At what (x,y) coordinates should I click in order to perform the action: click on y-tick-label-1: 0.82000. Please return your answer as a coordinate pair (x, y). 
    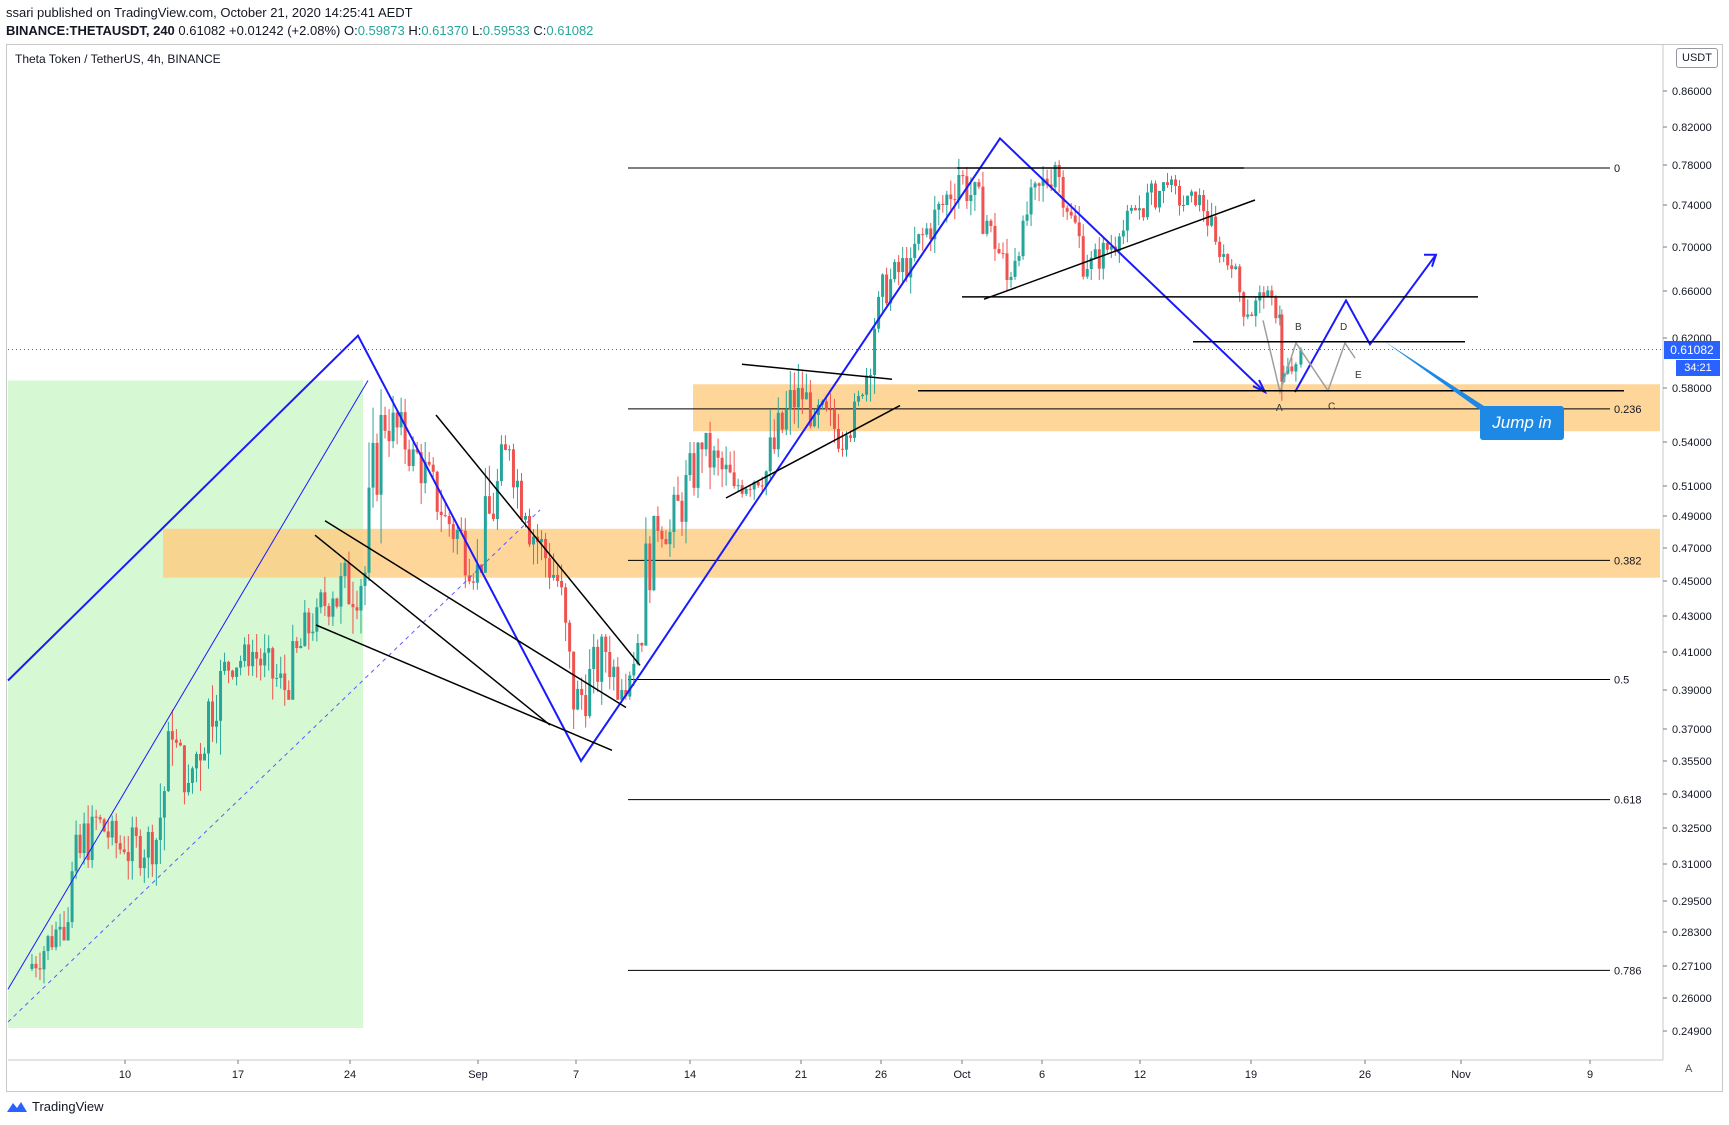
    Looking at the image, I should click on (1692, 128).